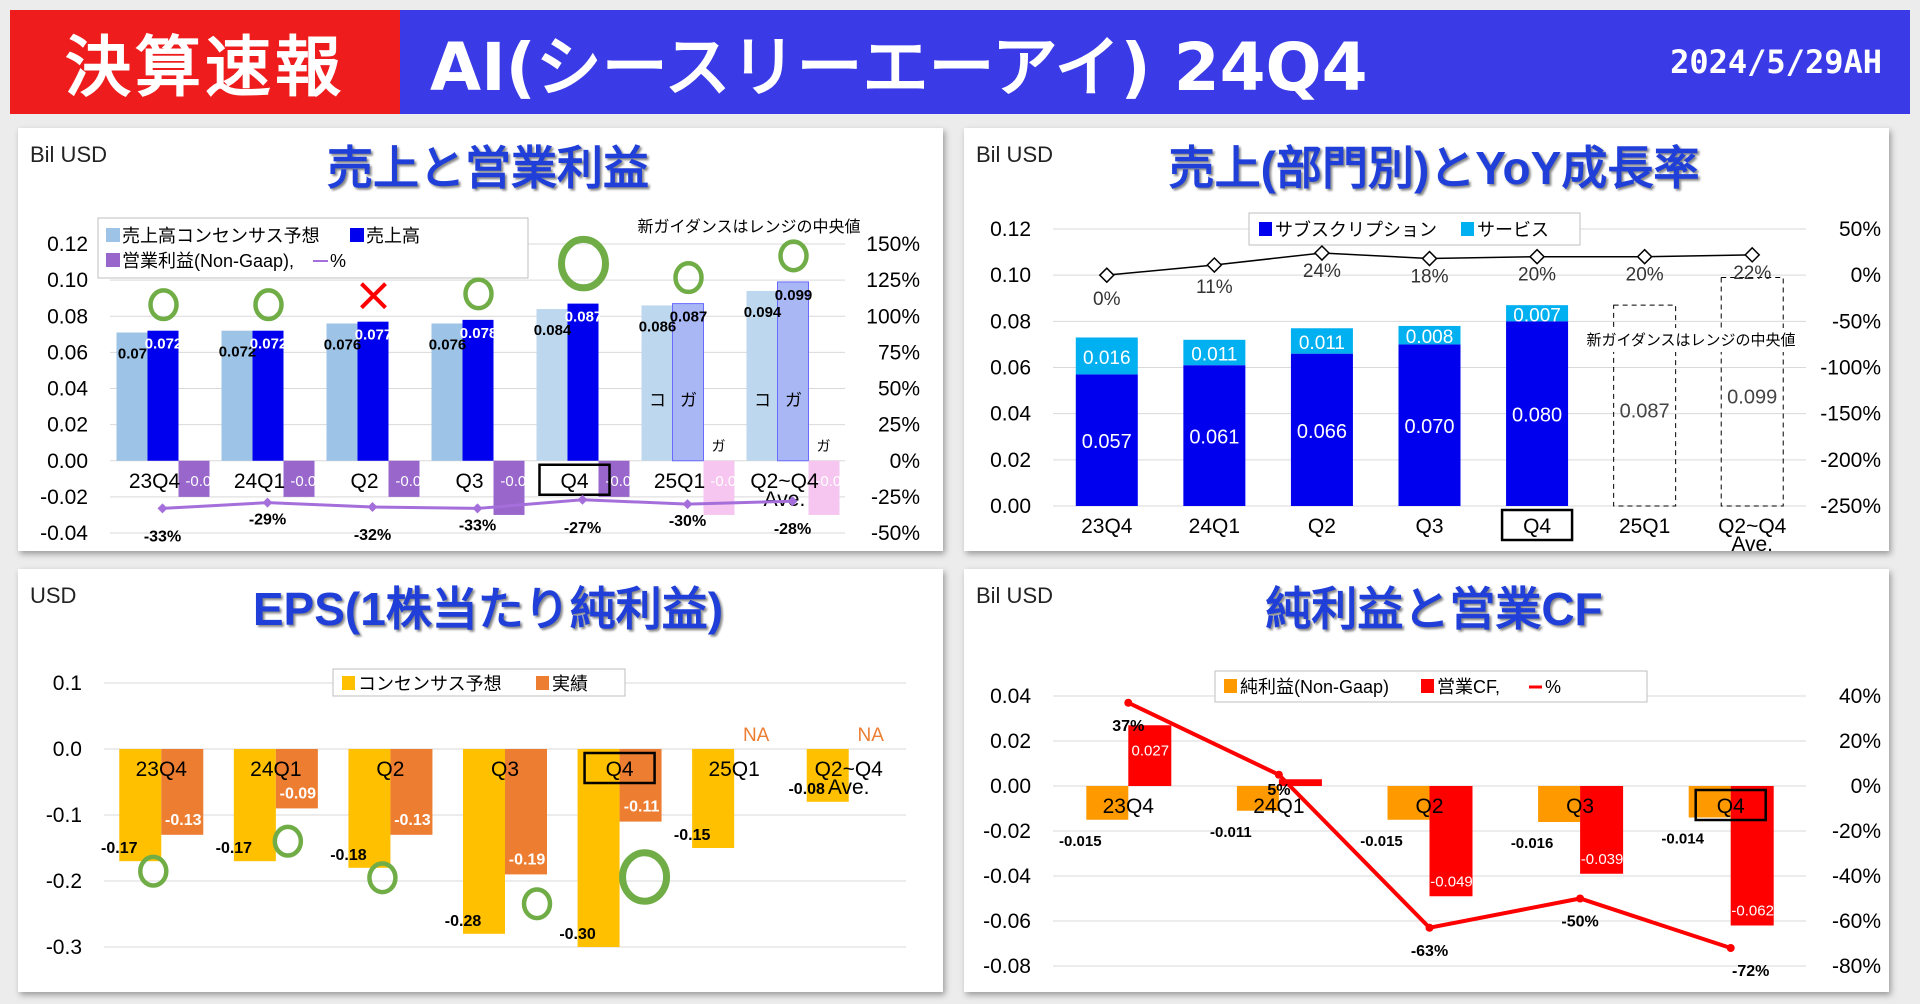 Image resolution: width=1920 pixels, height=1004 pixels. What do you see at coordinates (238, 352) in the screenshot?
I see `consensus-value-label: 0.072` at bounding box center [238, 352].